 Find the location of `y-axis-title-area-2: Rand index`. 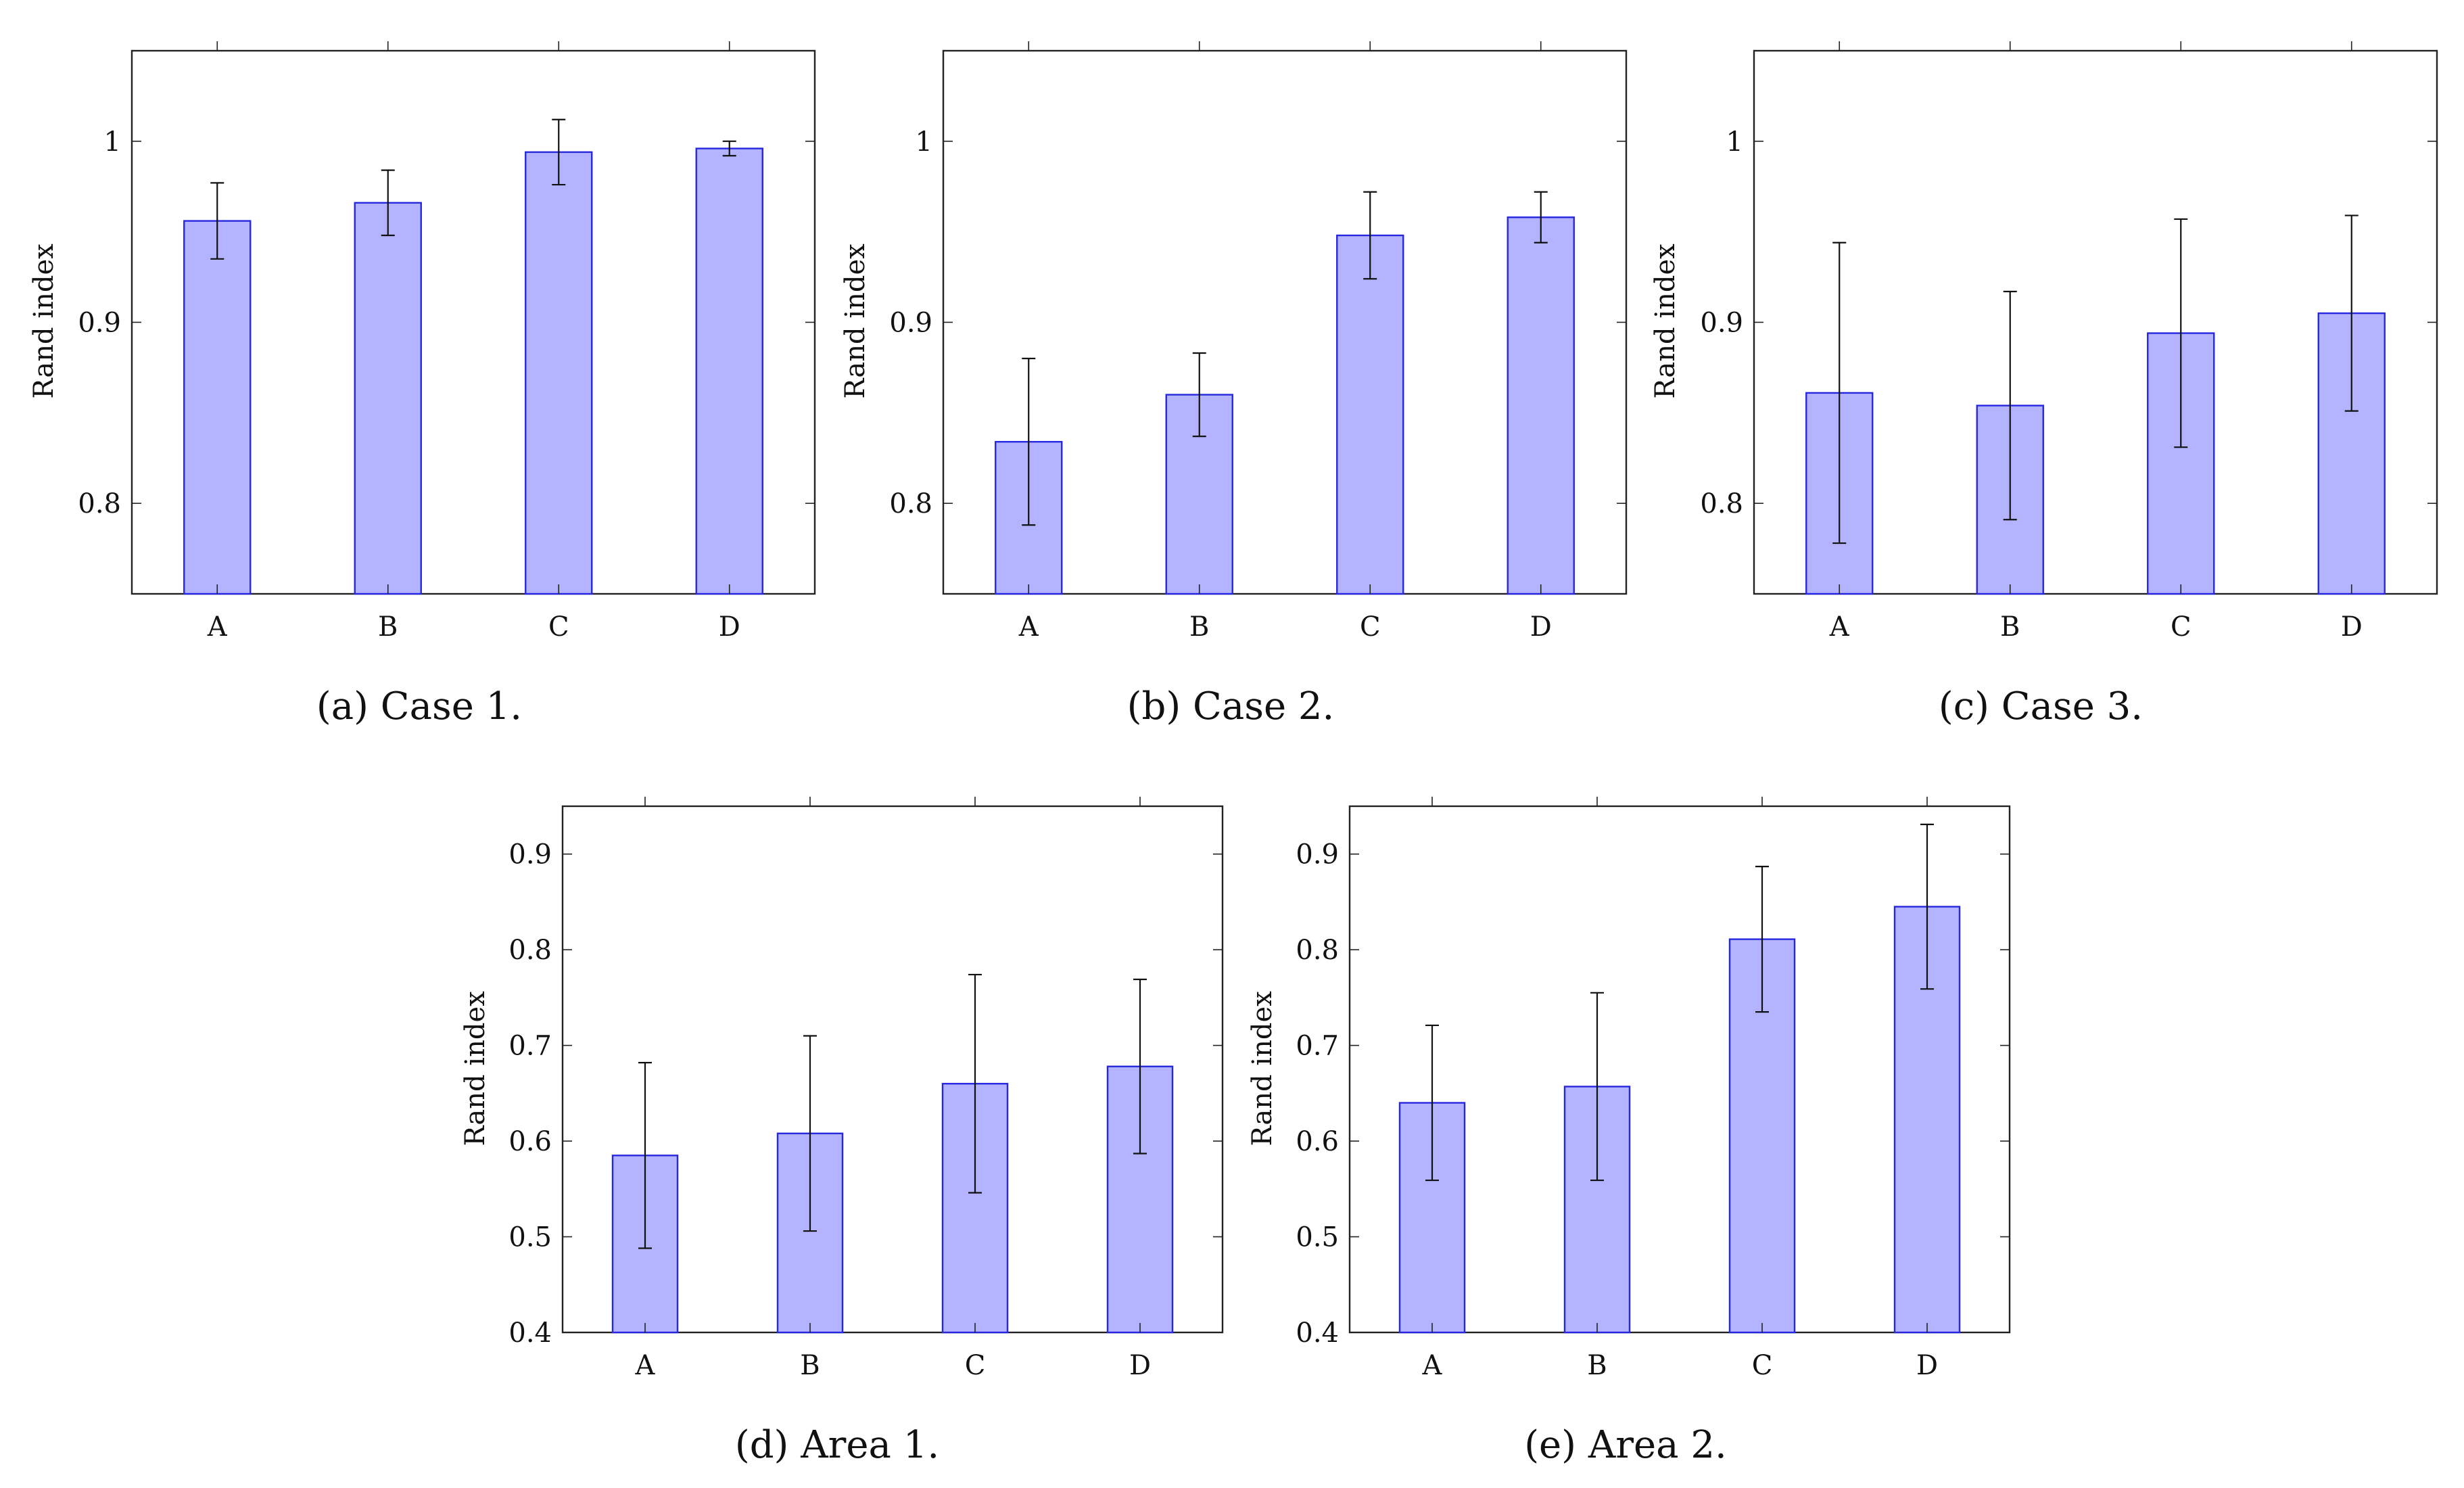

y-axis-title-area-2: Rand index is located at coordinates (1262, 1068).